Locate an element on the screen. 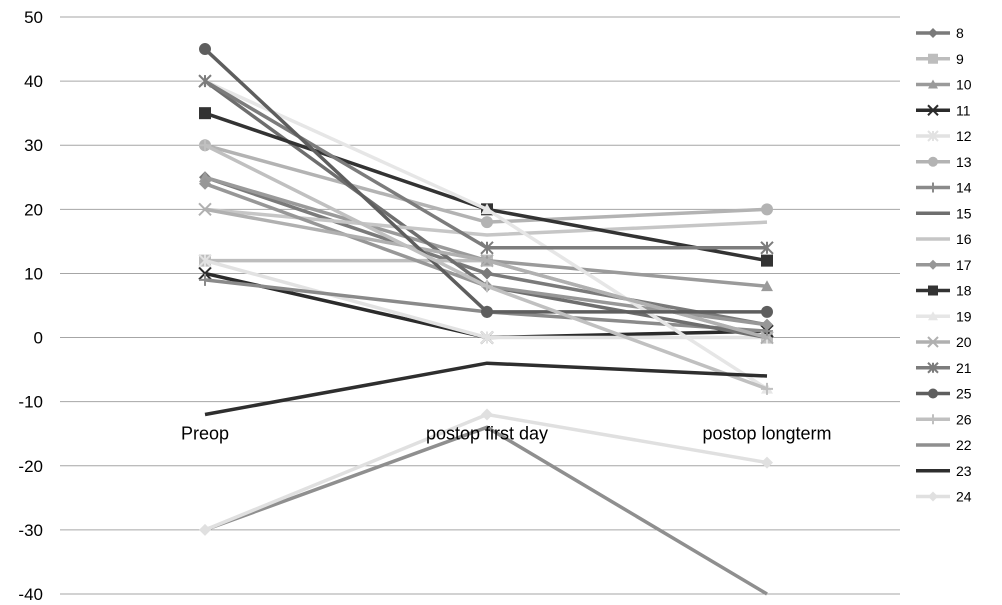  series-line is located at coordinates (486, 389).